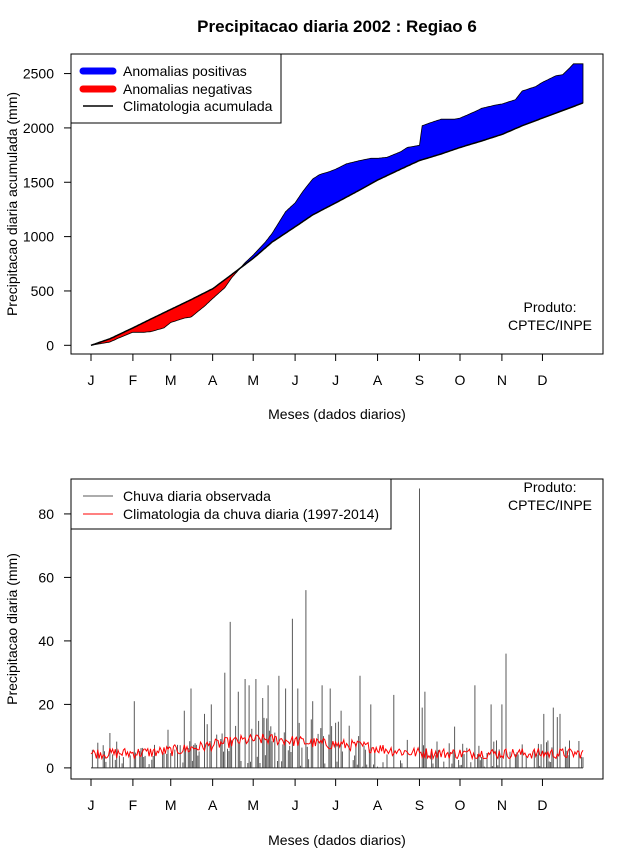 The width and height of the screenshot is (640, 850). I want to click on negative-anomaly-area, so click(167, 306).